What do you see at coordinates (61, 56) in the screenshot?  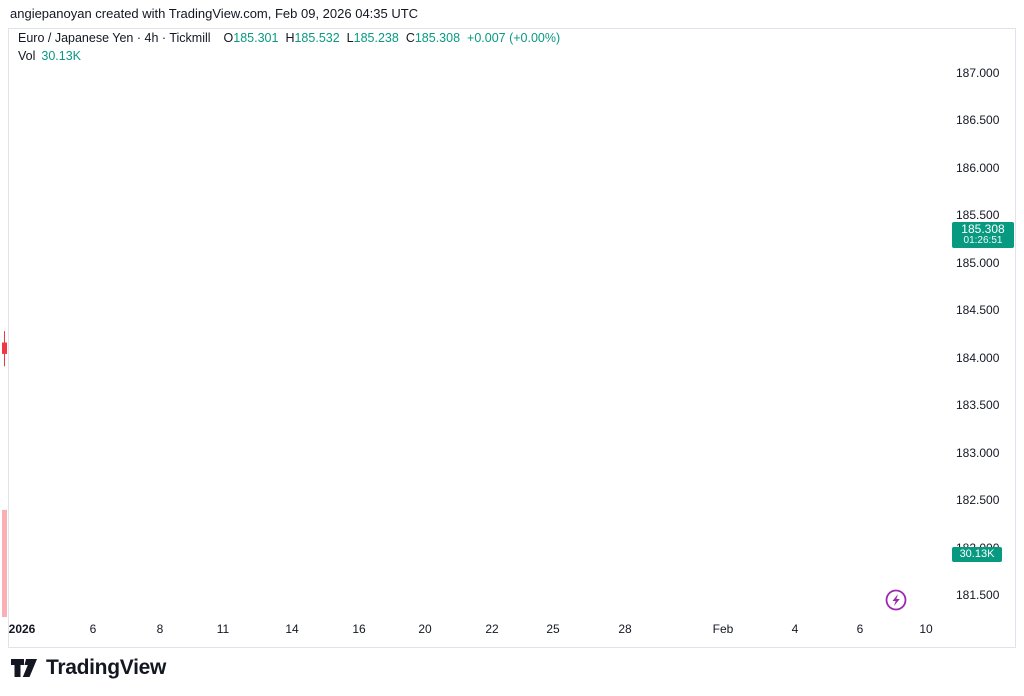 I see `volume-value: 30.13K` at bounding box center [61, 56].